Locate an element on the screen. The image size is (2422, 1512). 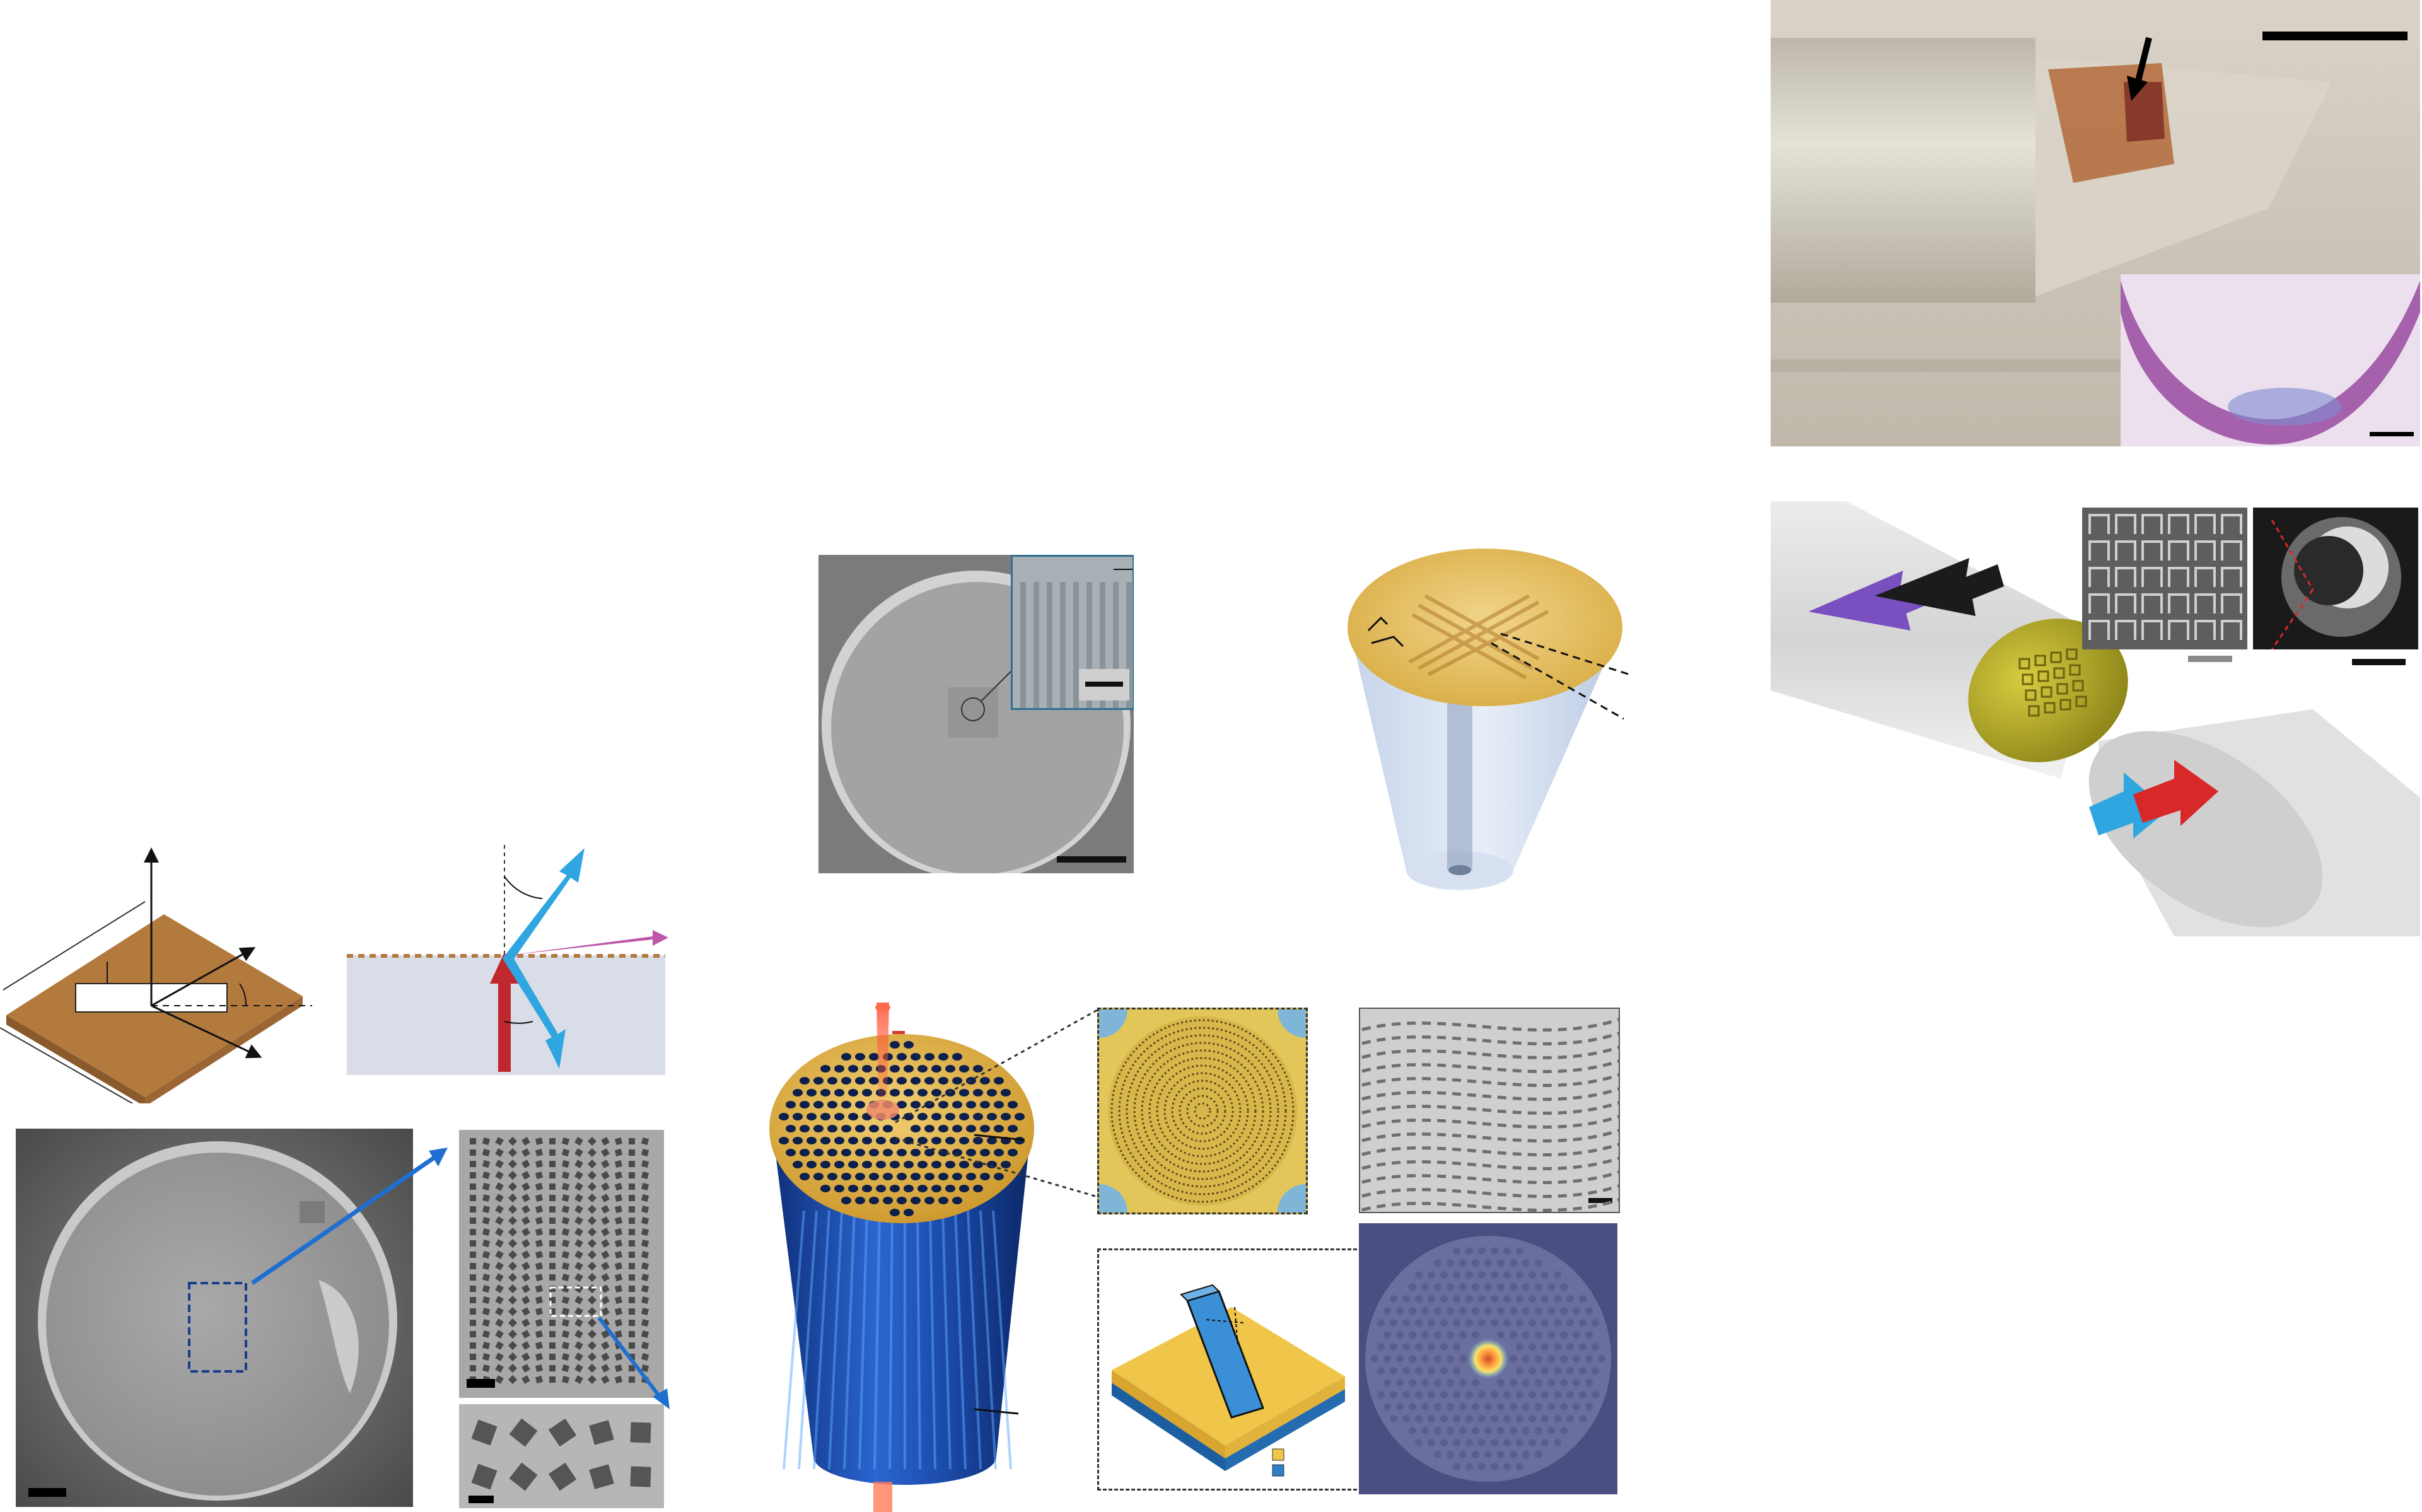
split-ring-array-sem is located at coordinates (2164, 579).